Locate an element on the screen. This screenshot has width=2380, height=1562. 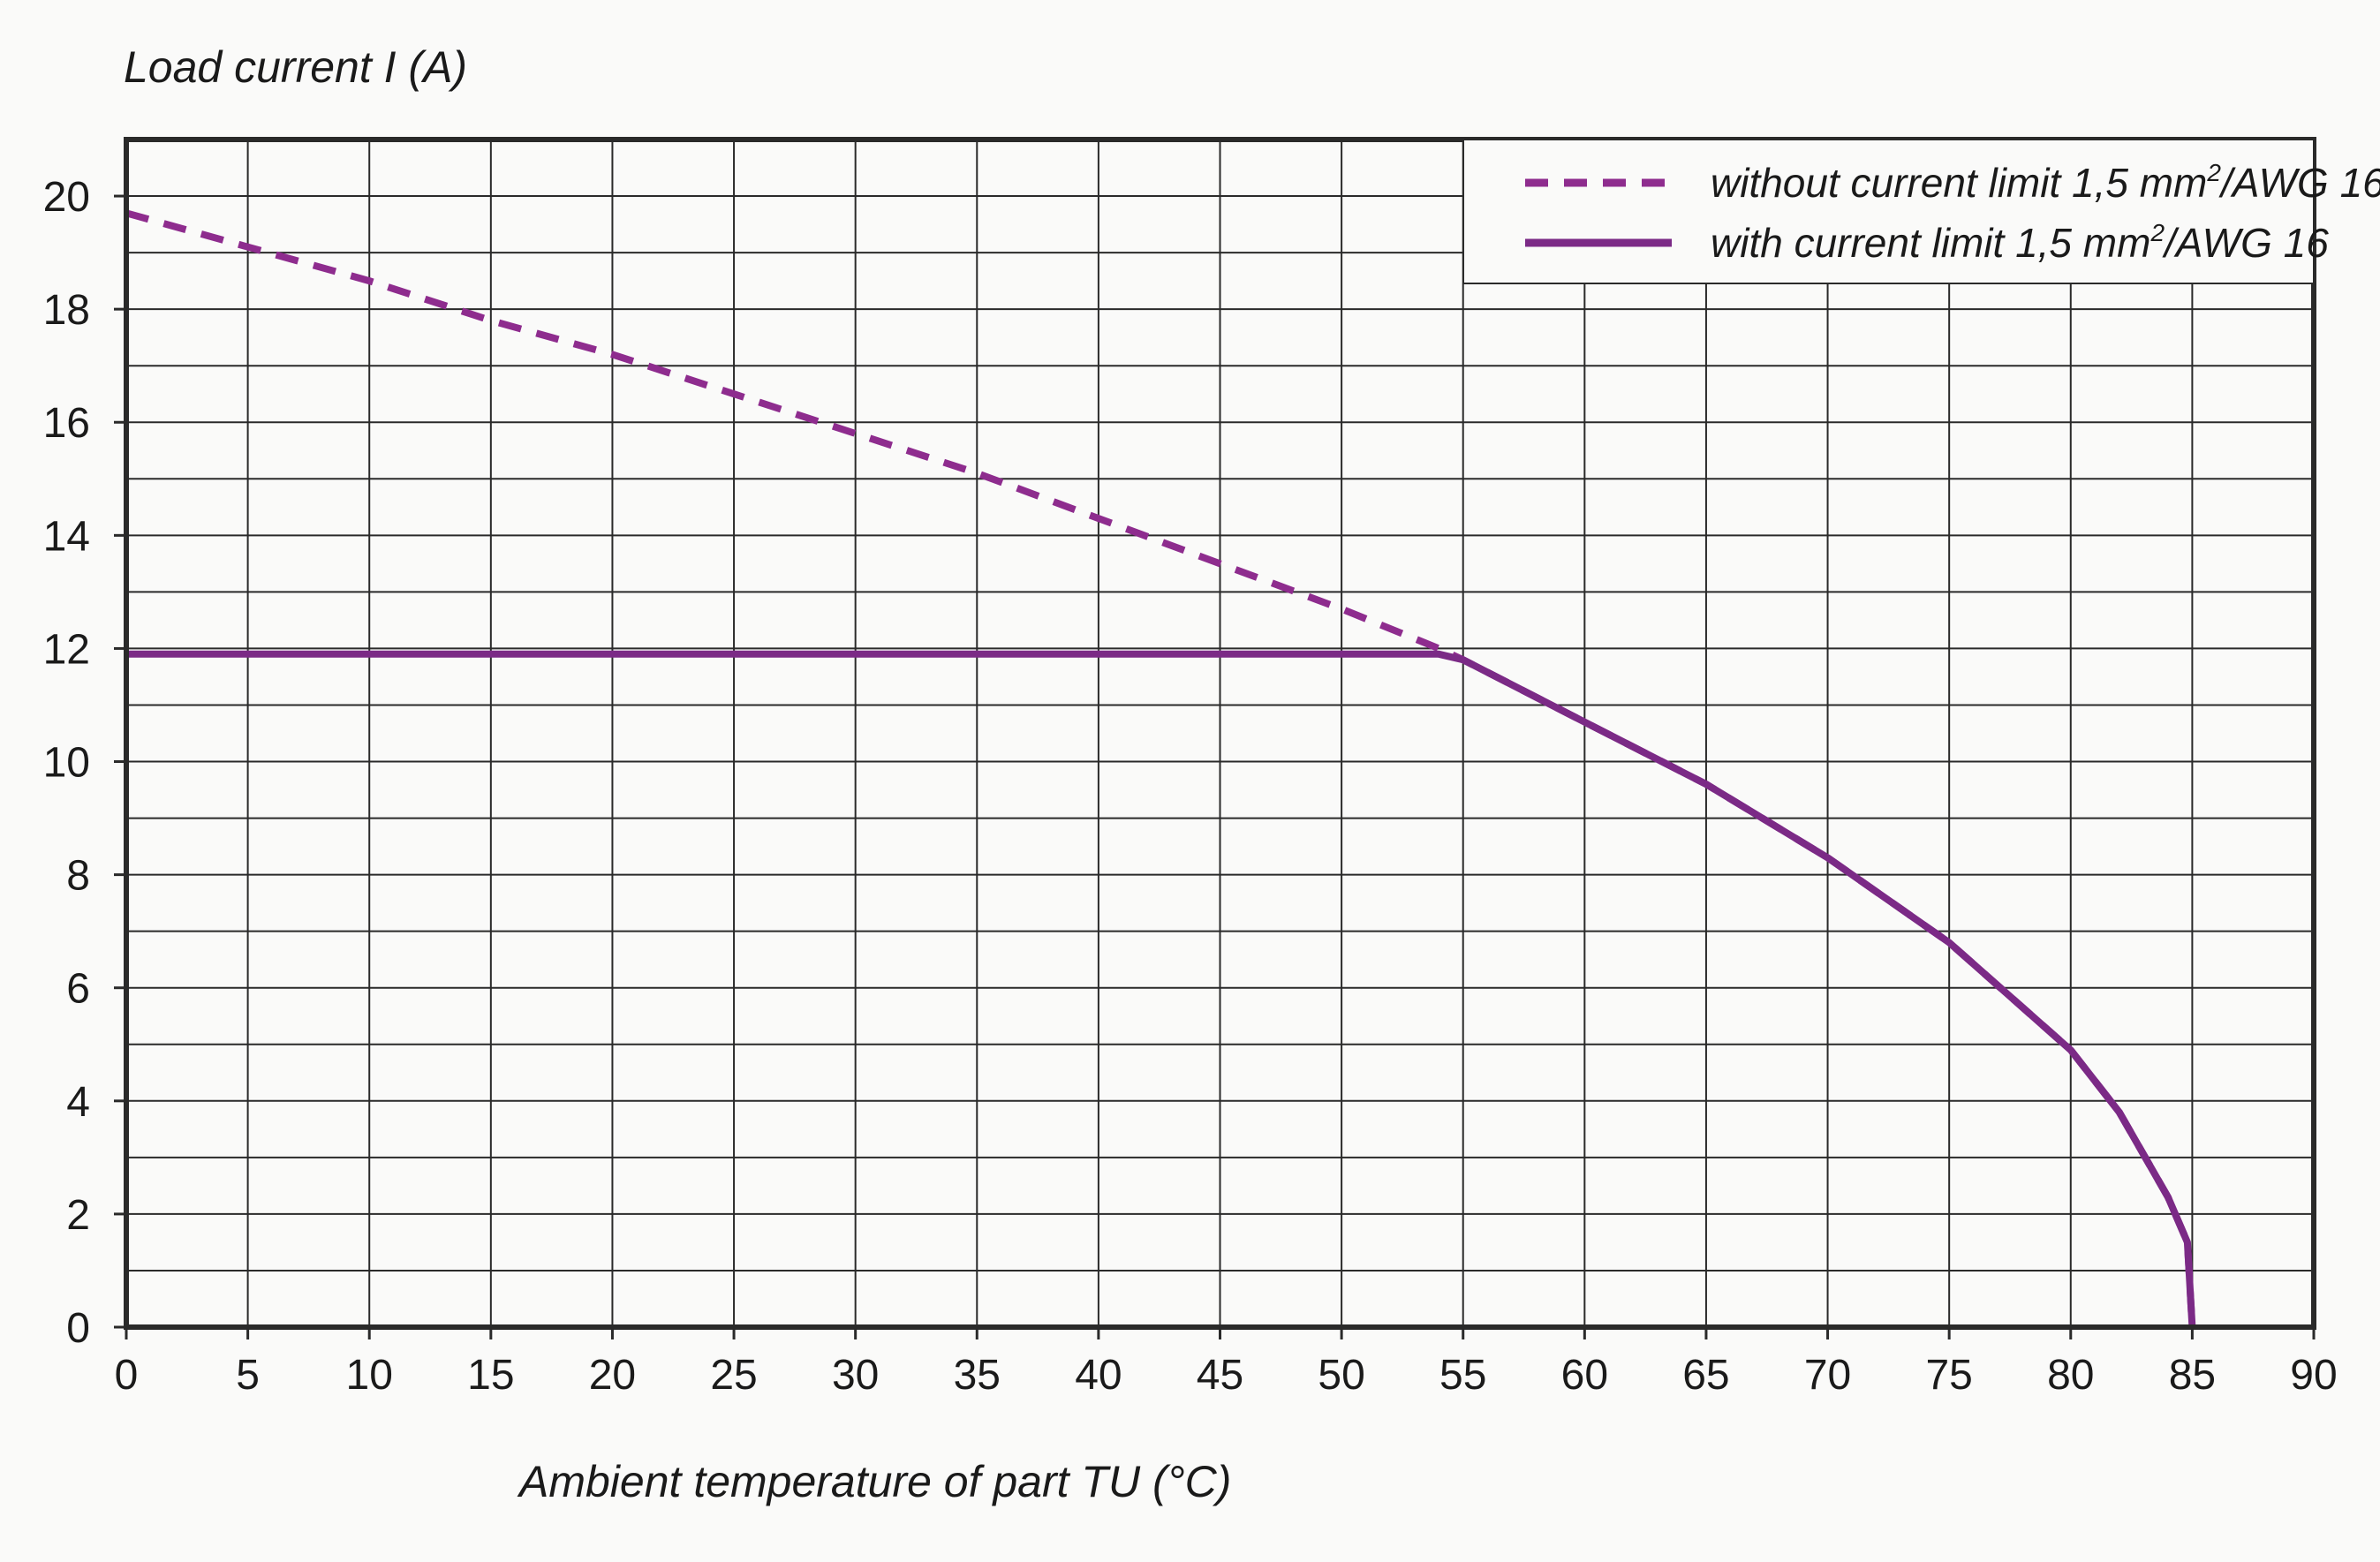
x-tick-label: 75 is located at coordinates (1948, 1375).